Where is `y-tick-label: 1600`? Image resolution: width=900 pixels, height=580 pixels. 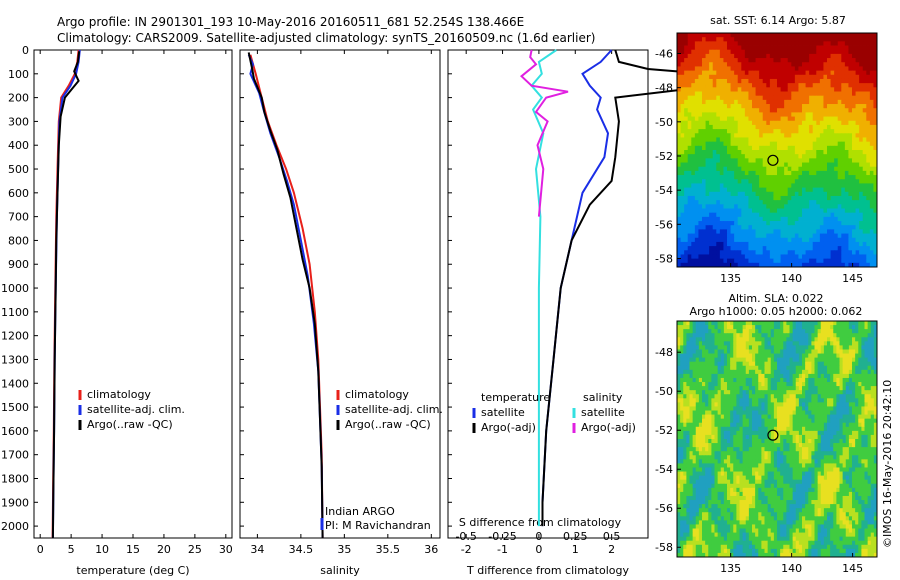 y-tick-label: 1600 is located at coordinates (15, 431).